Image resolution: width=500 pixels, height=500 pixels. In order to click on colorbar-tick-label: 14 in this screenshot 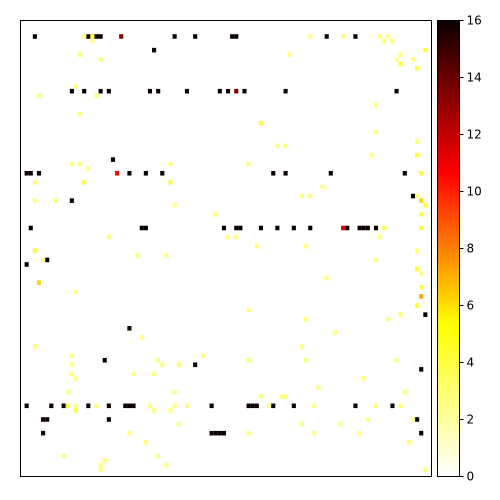, I will do `click(474, 78)`.